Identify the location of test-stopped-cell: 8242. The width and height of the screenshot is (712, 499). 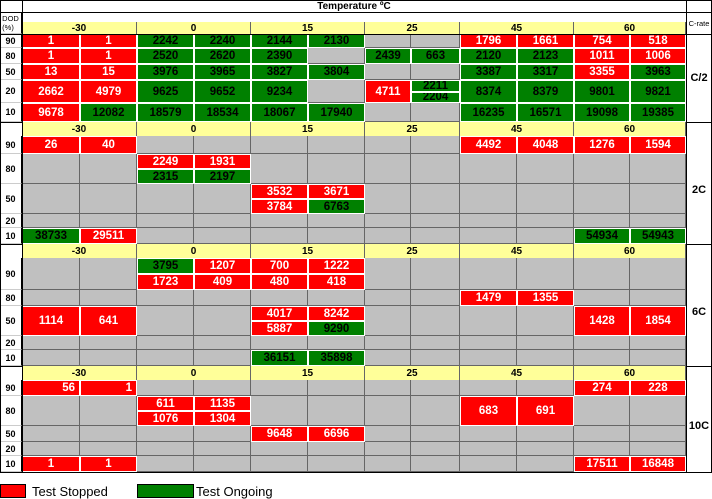
(336, 313).